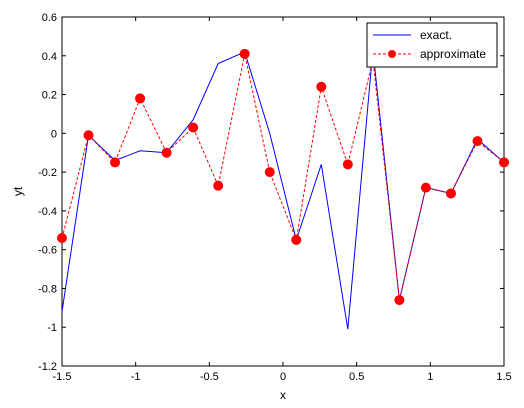 This screenshot has height=408, width=524. Describe the element at coordinates (503, 377) in the screenshot. I see `x-tick-label: 1.5` at that location.